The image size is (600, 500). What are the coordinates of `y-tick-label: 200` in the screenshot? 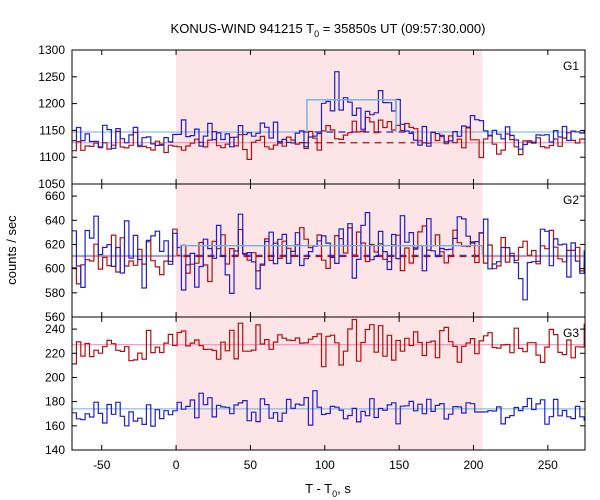 It's located at (55, 377).